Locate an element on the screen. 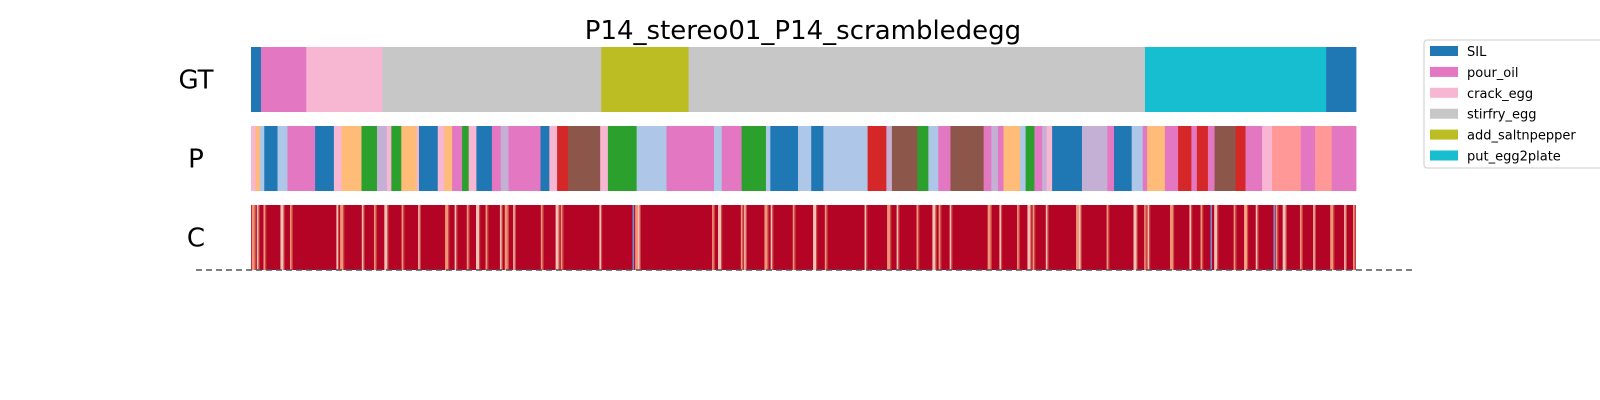  legend-label-put-egg2plate: put_egg2plate is located at coordinates (1514, 157).